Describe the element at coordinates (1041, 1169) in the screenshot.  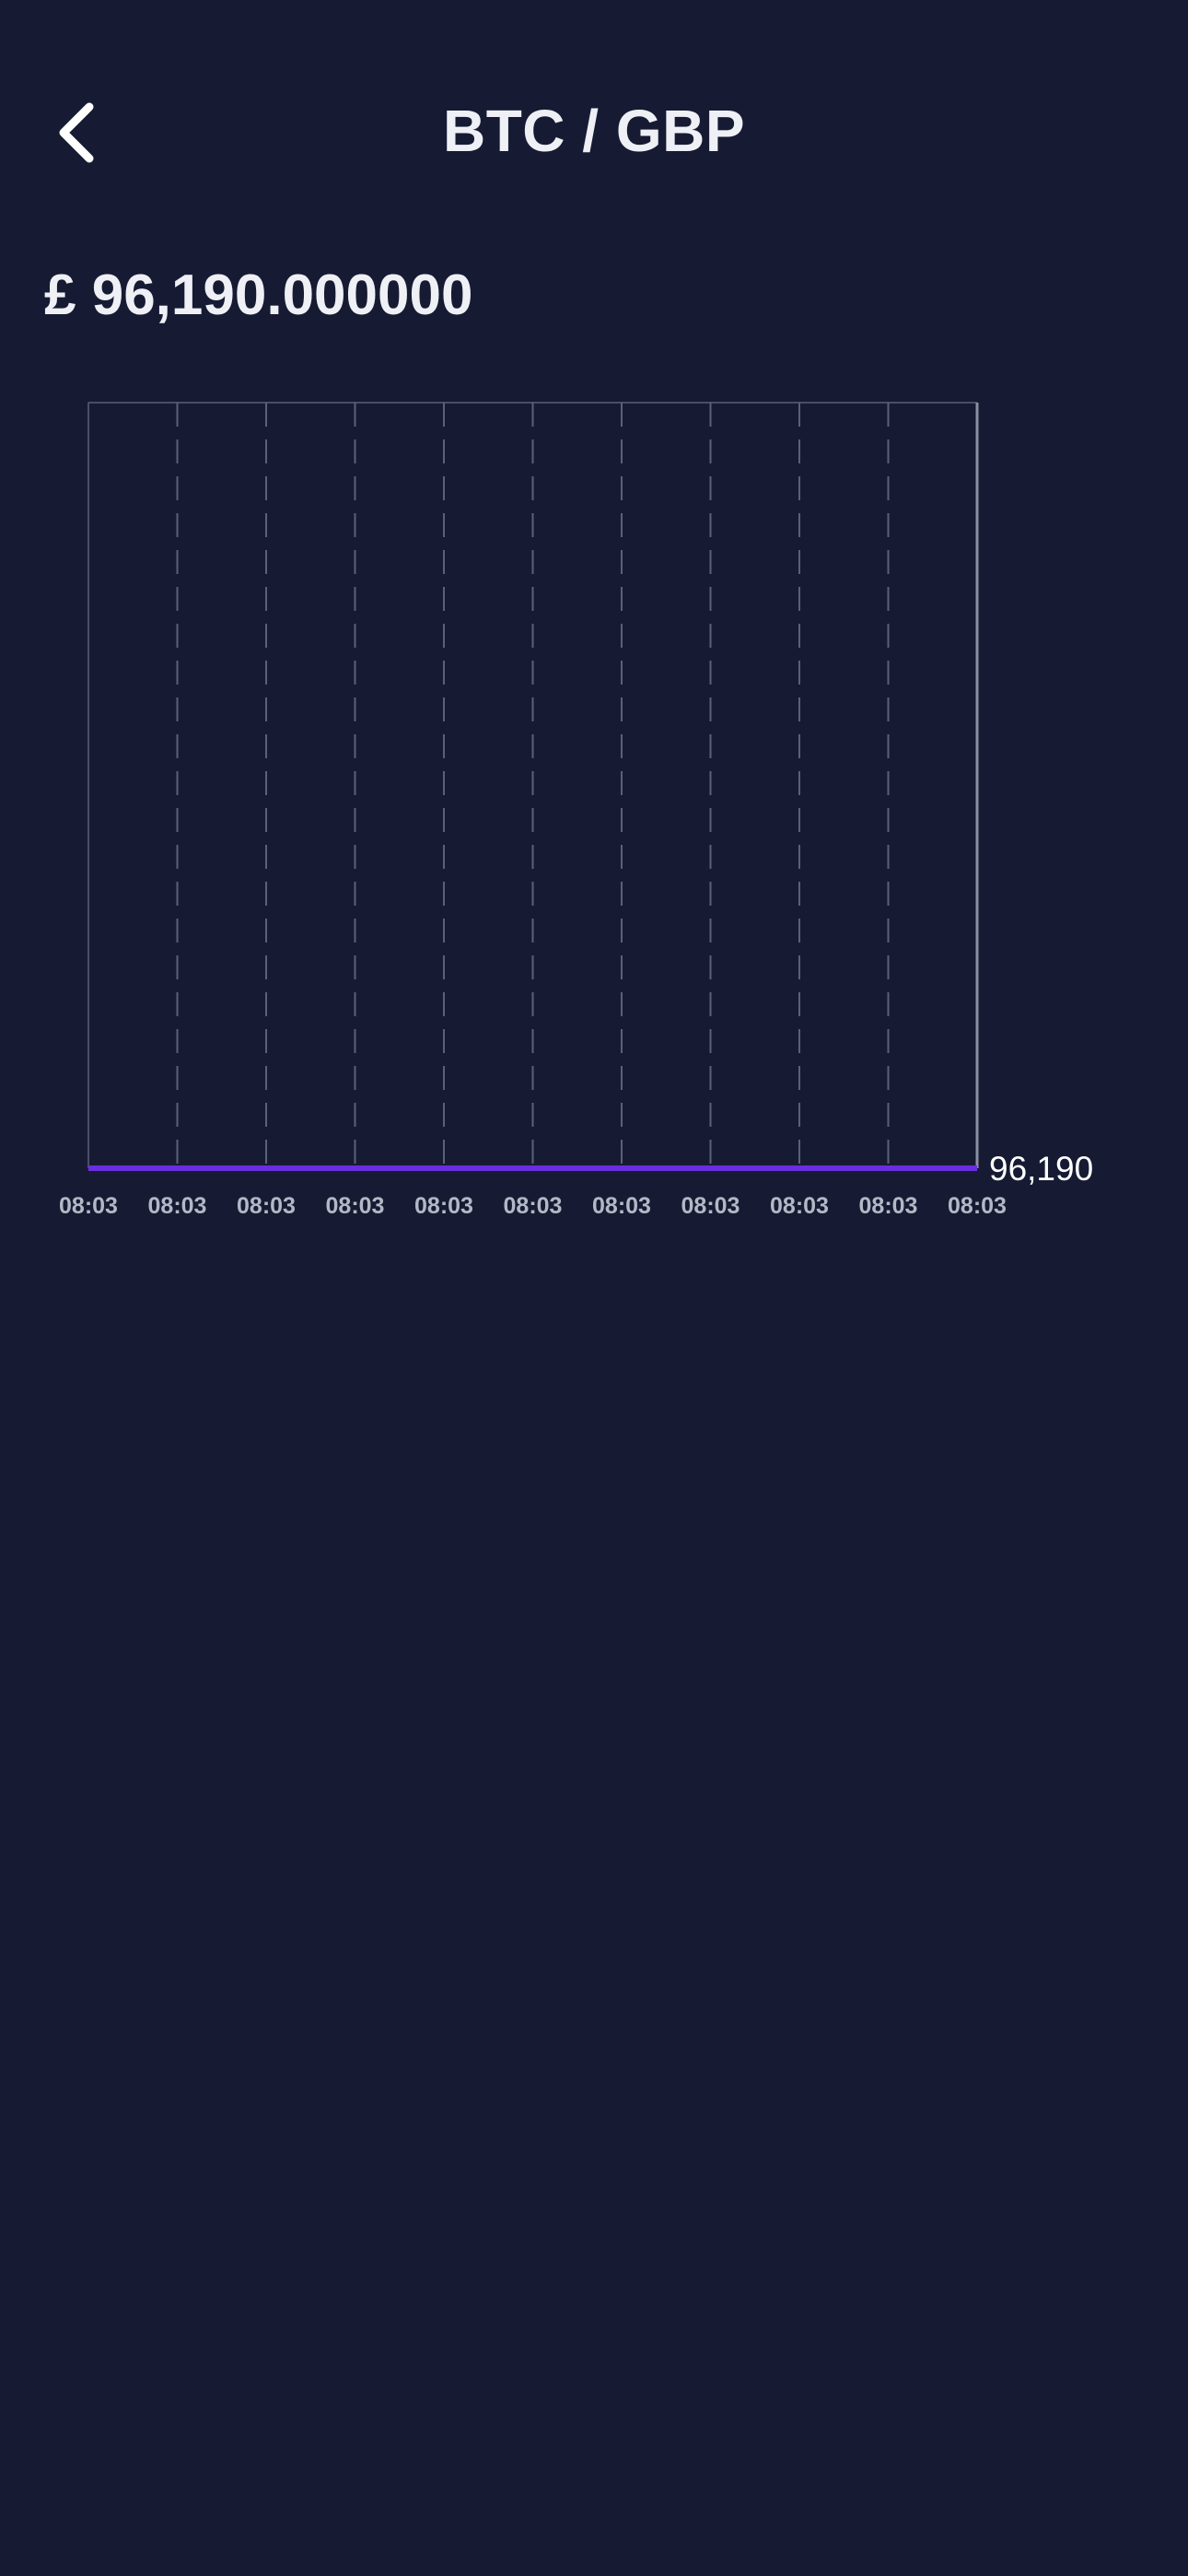
I see `y-tick-label: 96,190` at that location.